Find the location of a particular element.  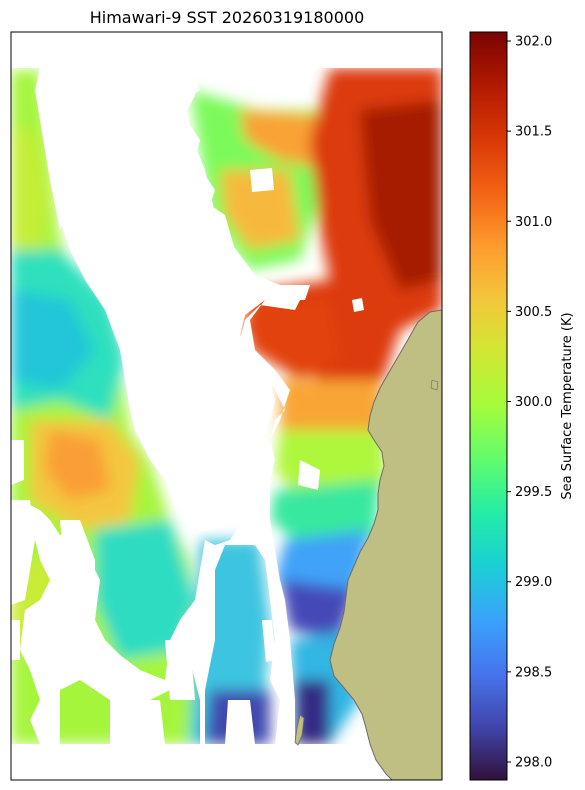

colorbar-label: Sea Surface Temperature (K) is located at coordinates (567, 405).